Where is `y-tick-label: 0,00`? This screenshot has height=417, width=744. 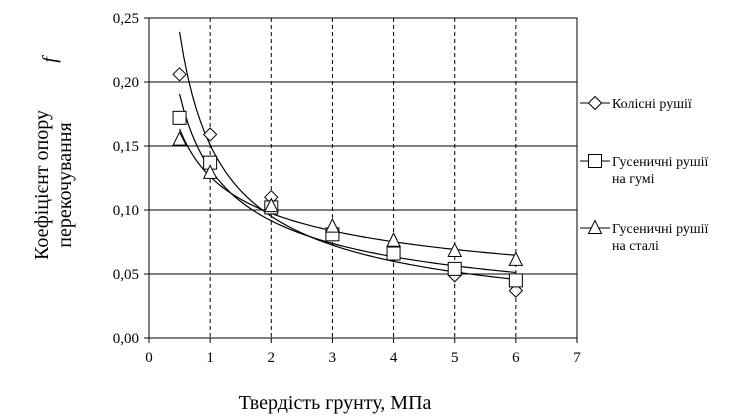 y-tick-label: 0,00 is located at coordinates (126, 339).